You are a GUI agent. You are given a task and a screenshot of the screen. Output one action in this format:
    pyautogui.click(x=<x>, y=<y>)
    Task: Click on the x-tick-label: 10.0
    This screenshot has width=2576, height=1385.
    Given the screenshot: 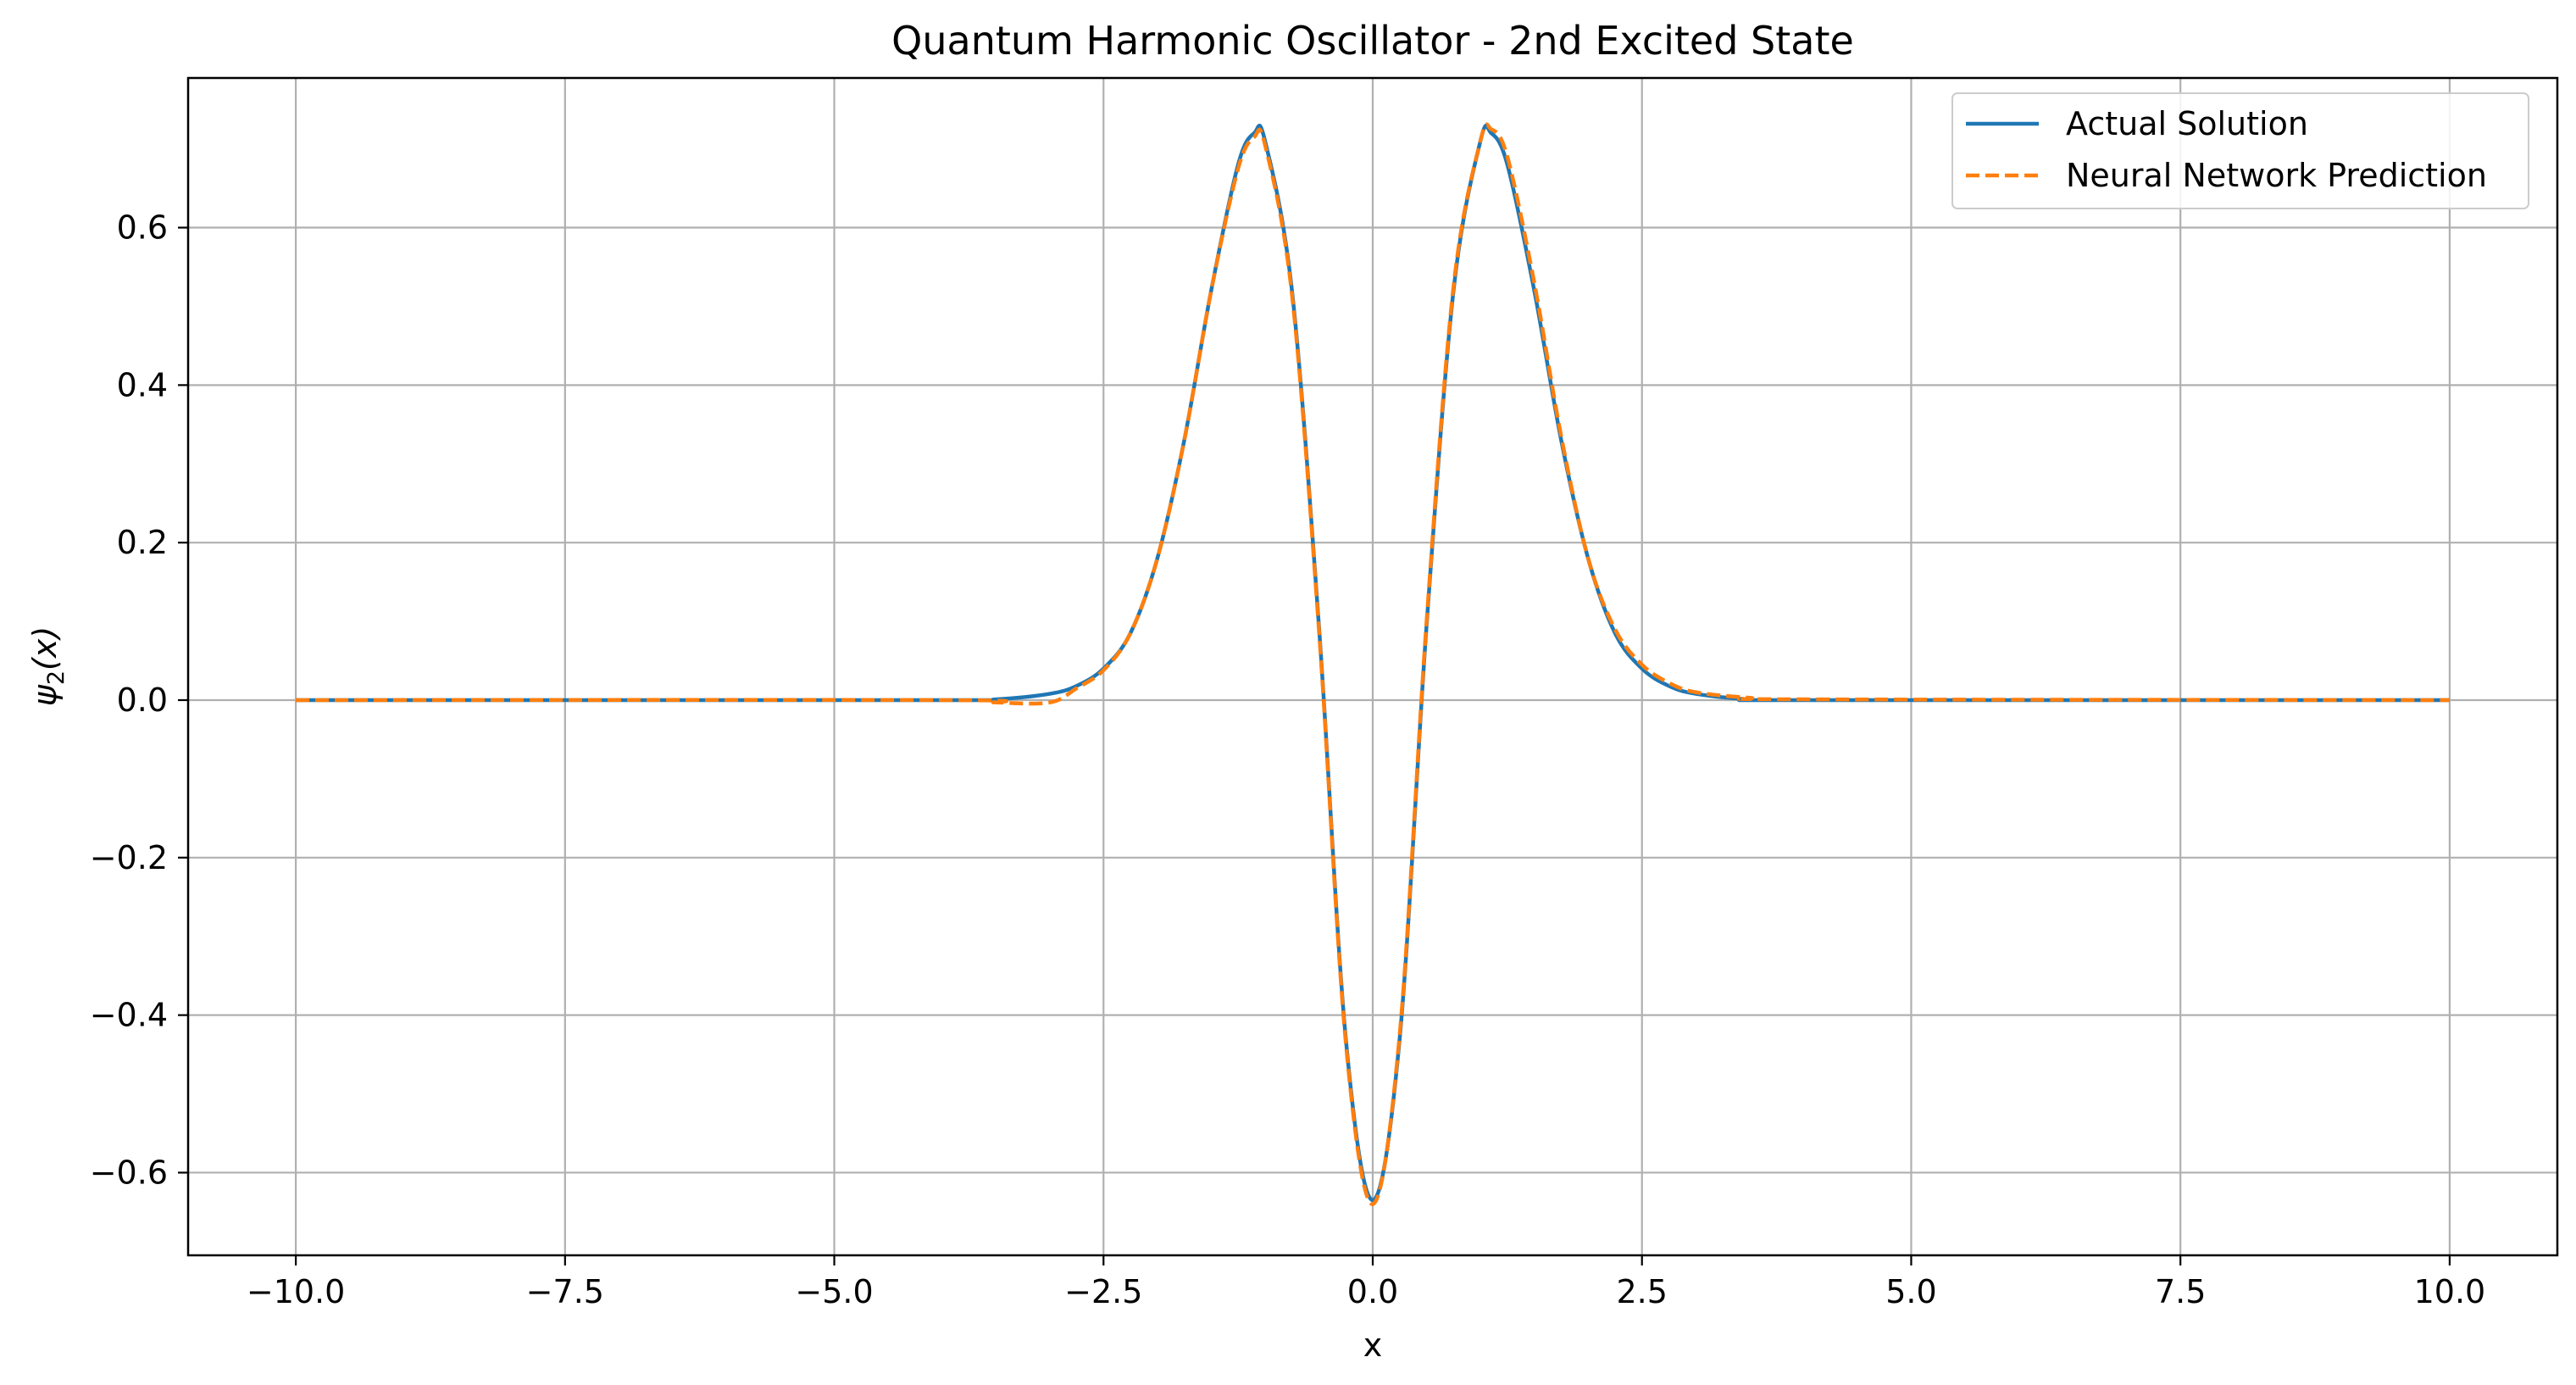 What is the action you would take?
    pyautogui.click(x=2450, y=1291)
    